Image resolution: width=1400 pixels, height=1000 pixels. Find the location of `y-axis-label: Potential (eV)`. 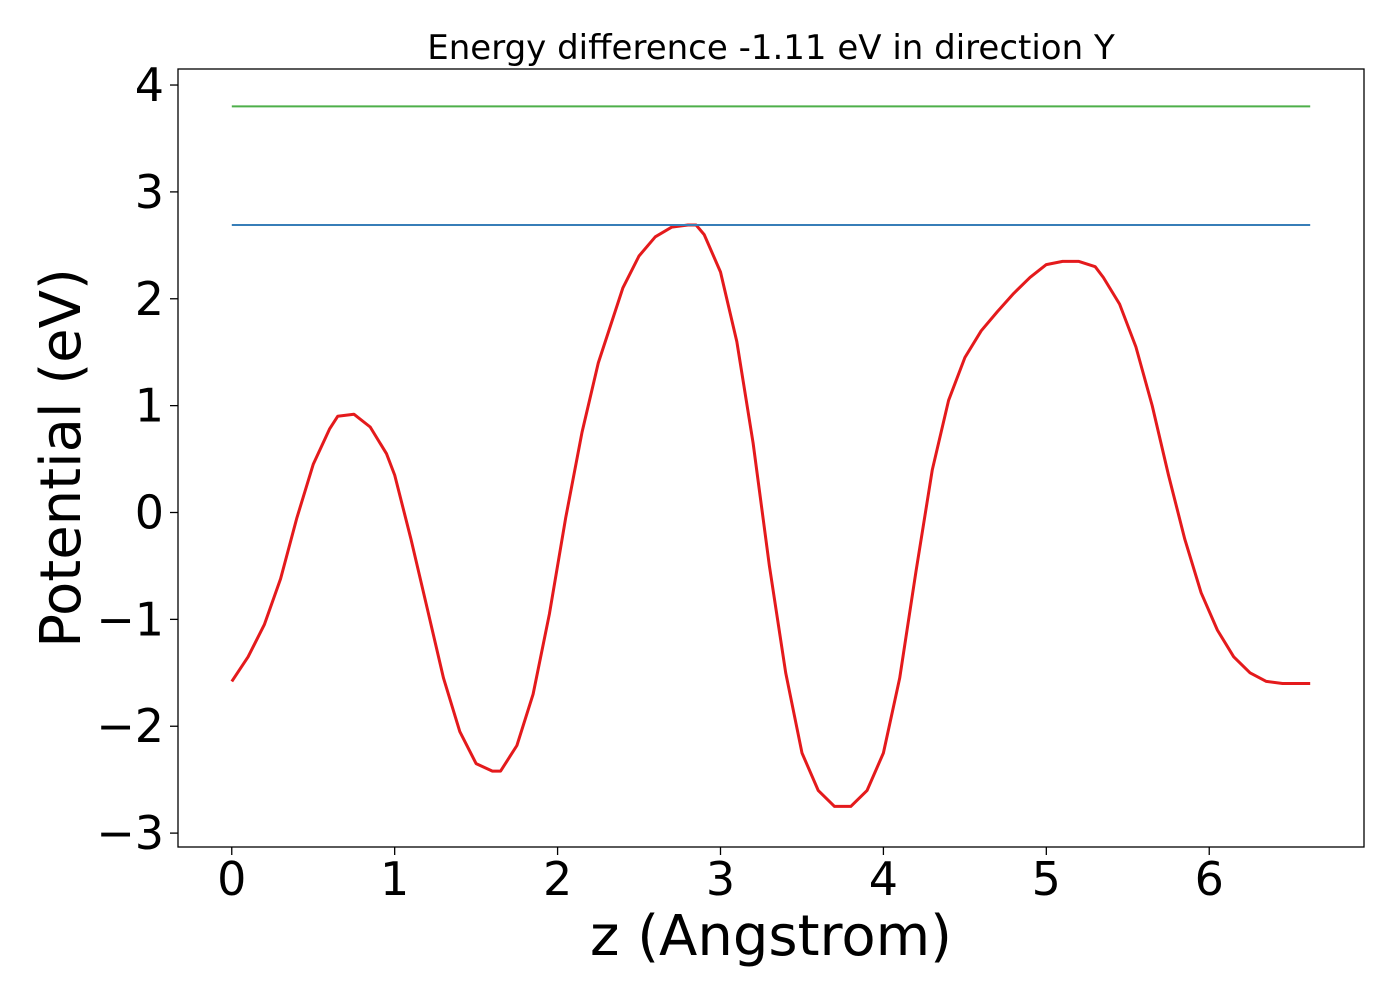

y-axis-label: Potential (eV) is located at coordinates (61, 458).